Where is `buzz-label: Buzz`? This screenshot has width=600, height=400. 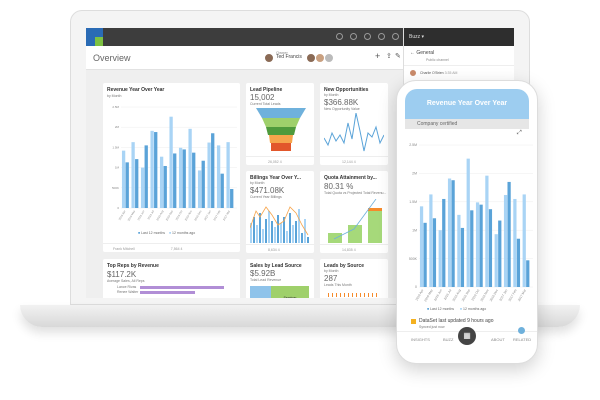
buzz-label: Buzz is located at coordinates (415, 37).